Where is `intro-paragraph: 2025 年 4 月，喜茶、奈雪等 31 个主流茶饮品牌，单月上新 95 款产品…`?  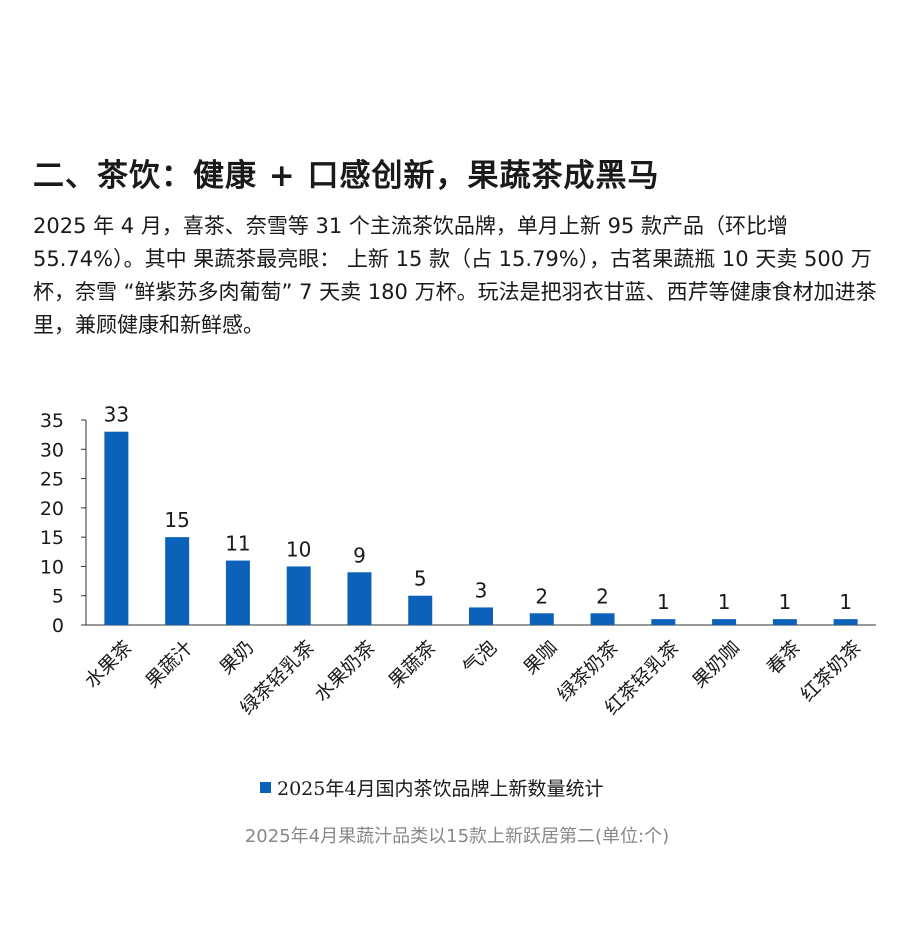
intro-paragraph: 2025 年 4 月，喜茶、奈雪等 31 个主流茶饮品牌，单月上新 95 款产品… is located at coordinates (455, 275).